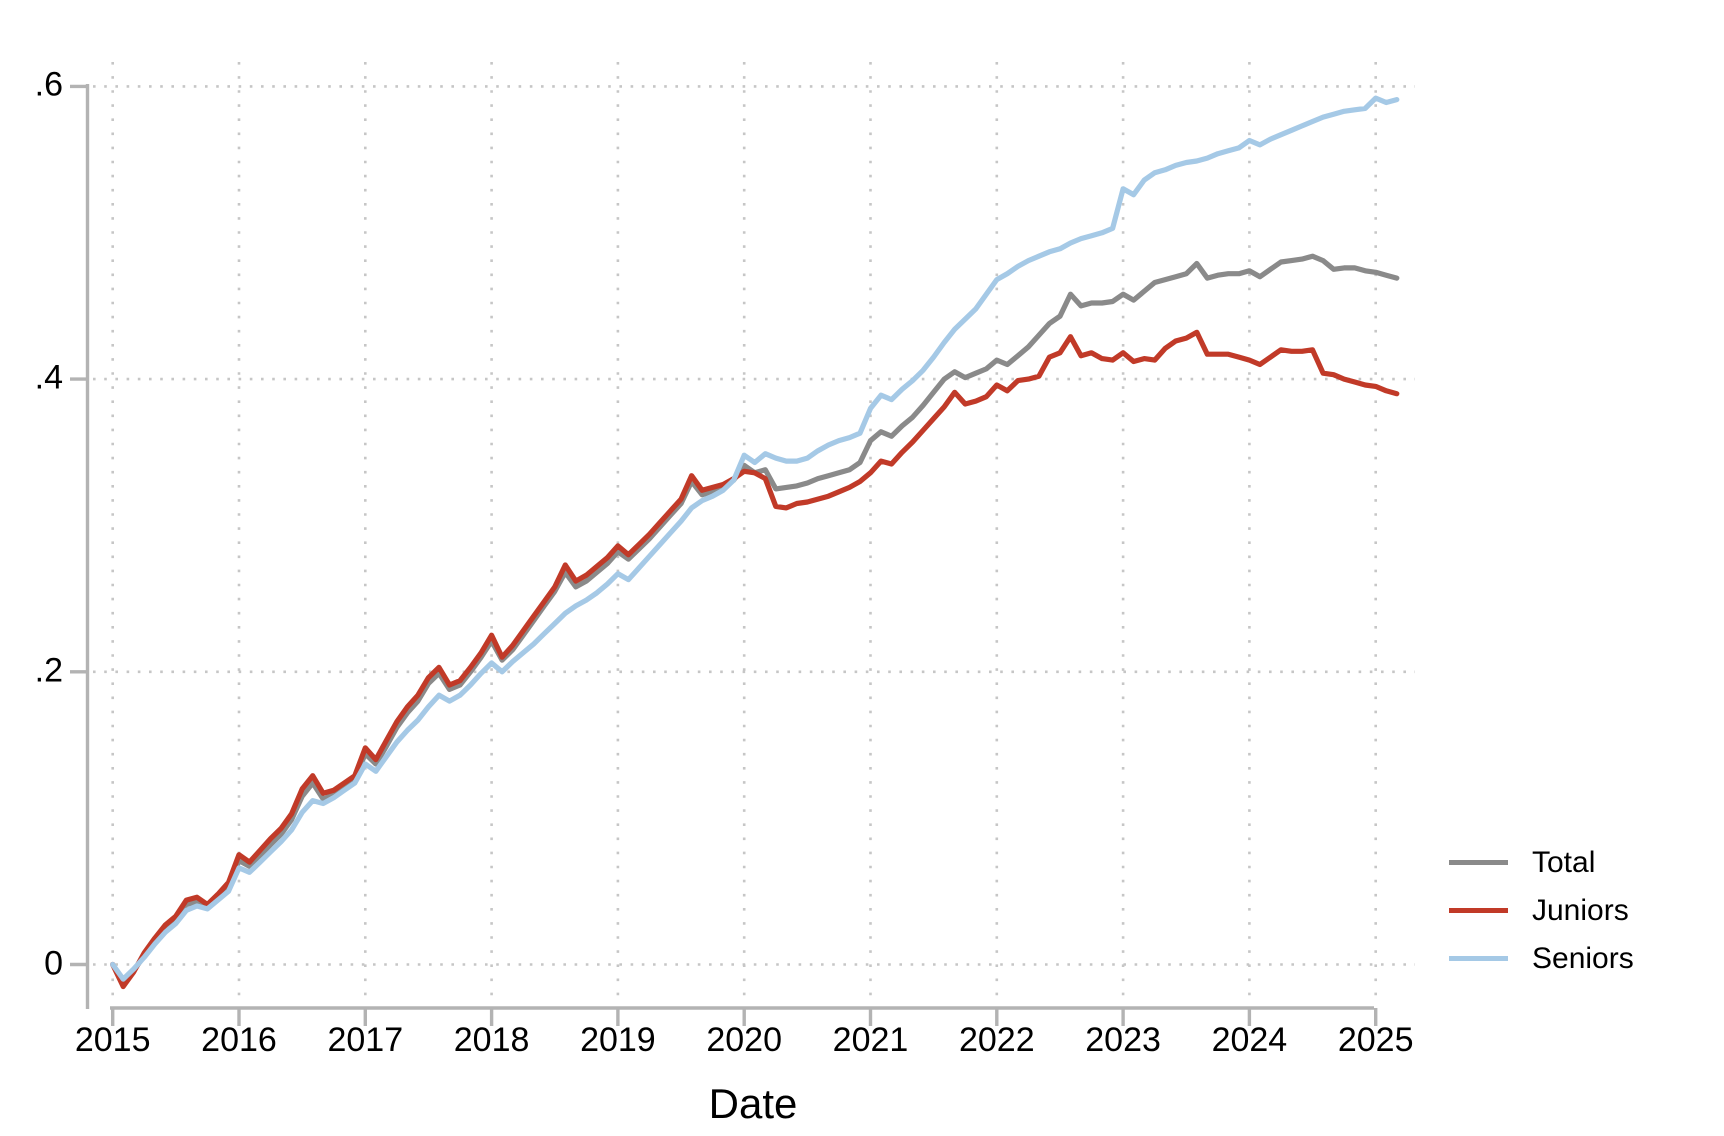 The width and height of the screenshot is (1724, 1136). Describe the element at coordinates (1478, 862) in the screenshot. I see `legend-swatch-total-line` at that location.